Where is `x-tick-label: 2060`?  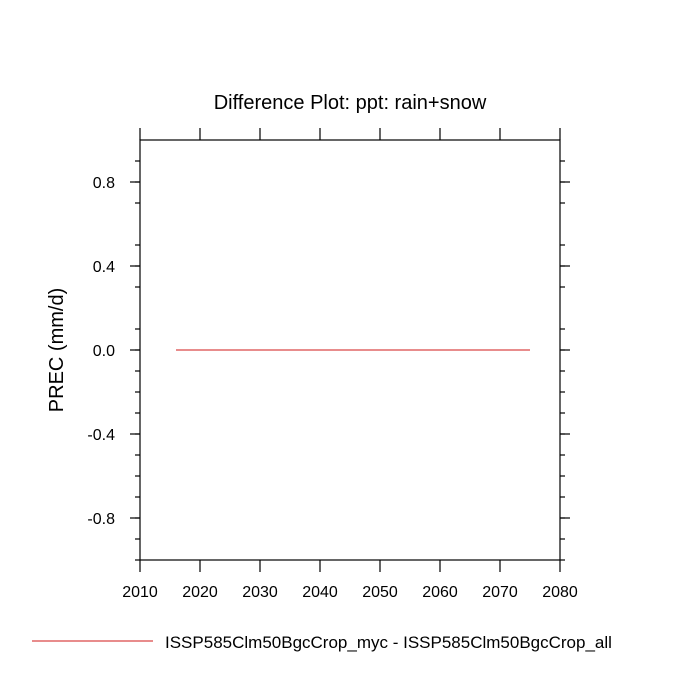 x-tick-label: 2060 is located at coordinates (440, 592).